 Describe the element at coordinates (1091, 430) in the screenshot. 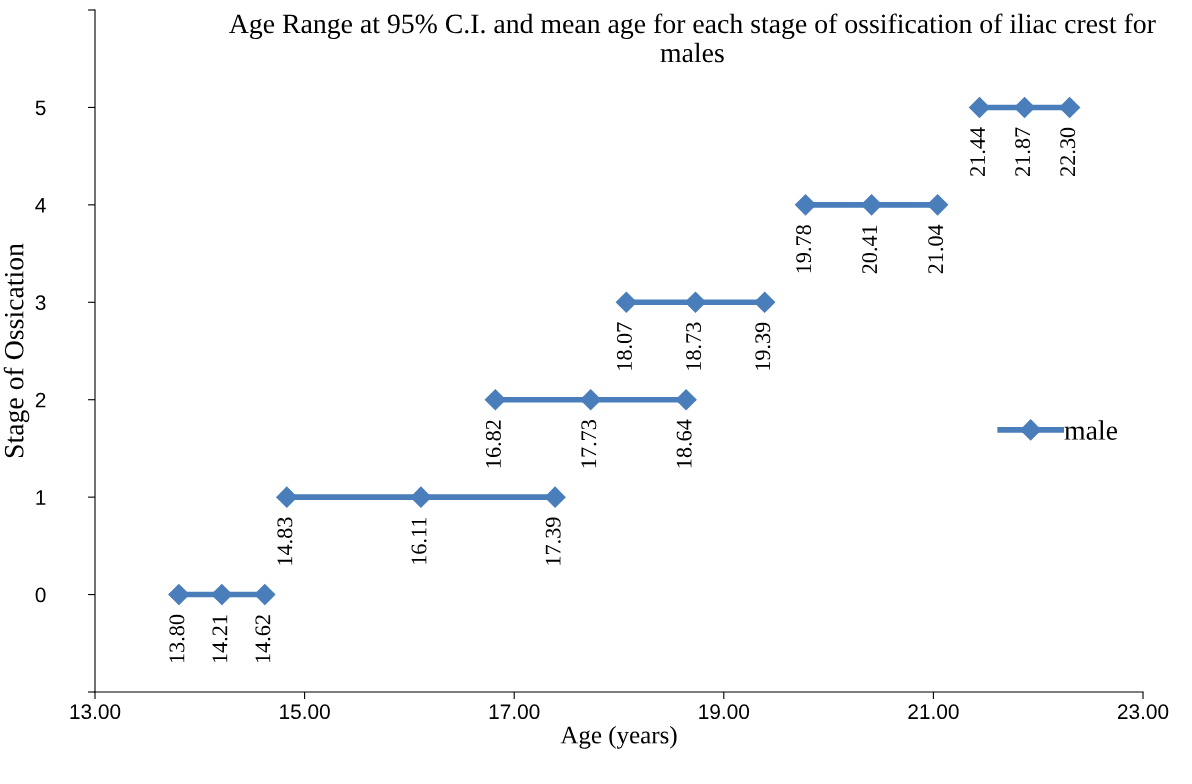

I see `legend-label: male` at that location.